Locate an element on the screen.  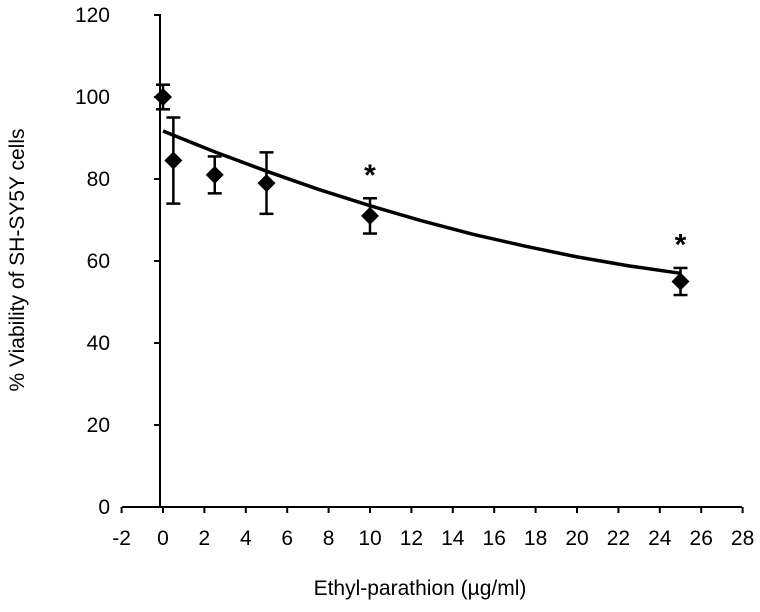
y-tick-label: 80 is located at coordinates (98, 179).